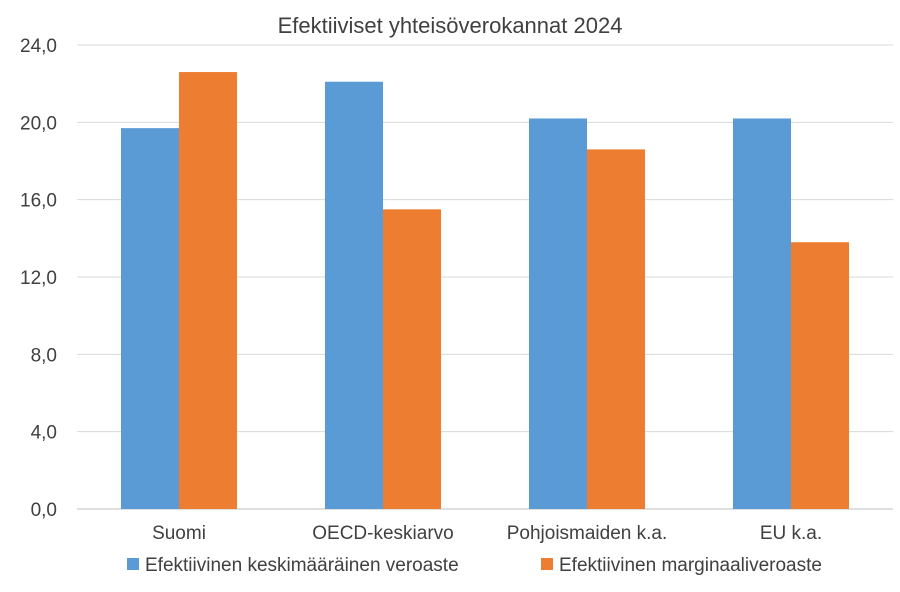 The height and width of the screenshot is (592, 900). Describe the element at coordinates (690, 565) in the screenshot. I see `legend-label: Efektiivinen marginaaliveroaste` at that location.